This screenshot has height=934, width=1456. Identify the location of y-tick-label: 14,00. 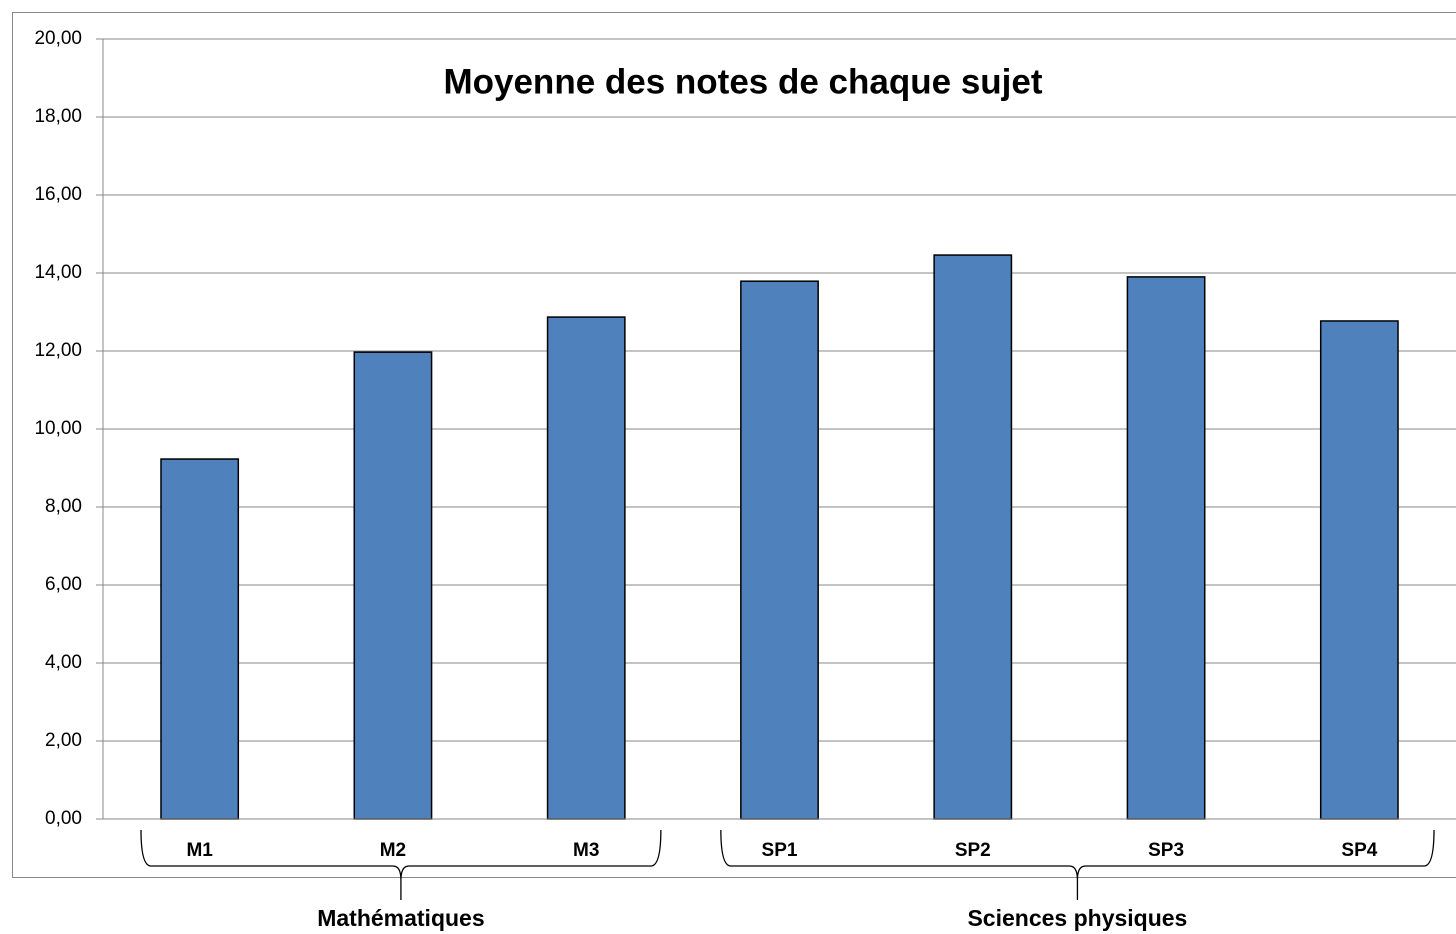
(58, 272).